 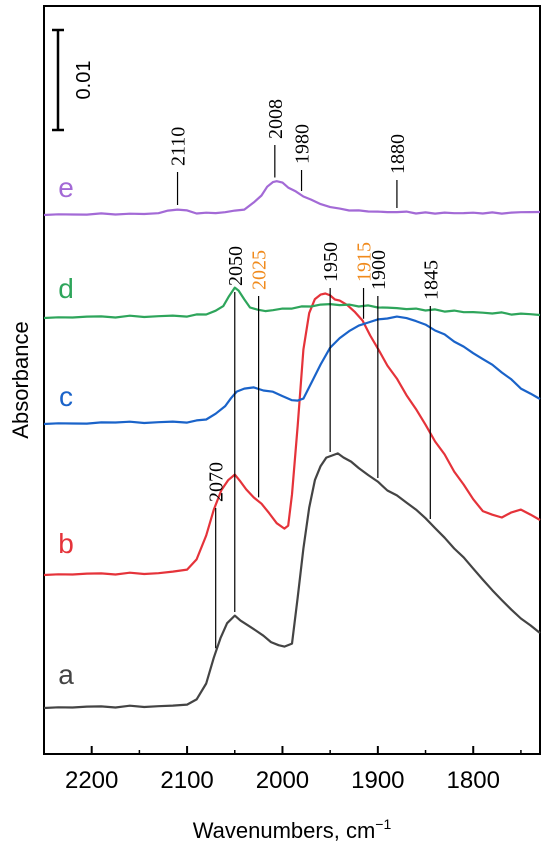 I want to click on peak-label-2008: 2008, so click(x=276, y=119).